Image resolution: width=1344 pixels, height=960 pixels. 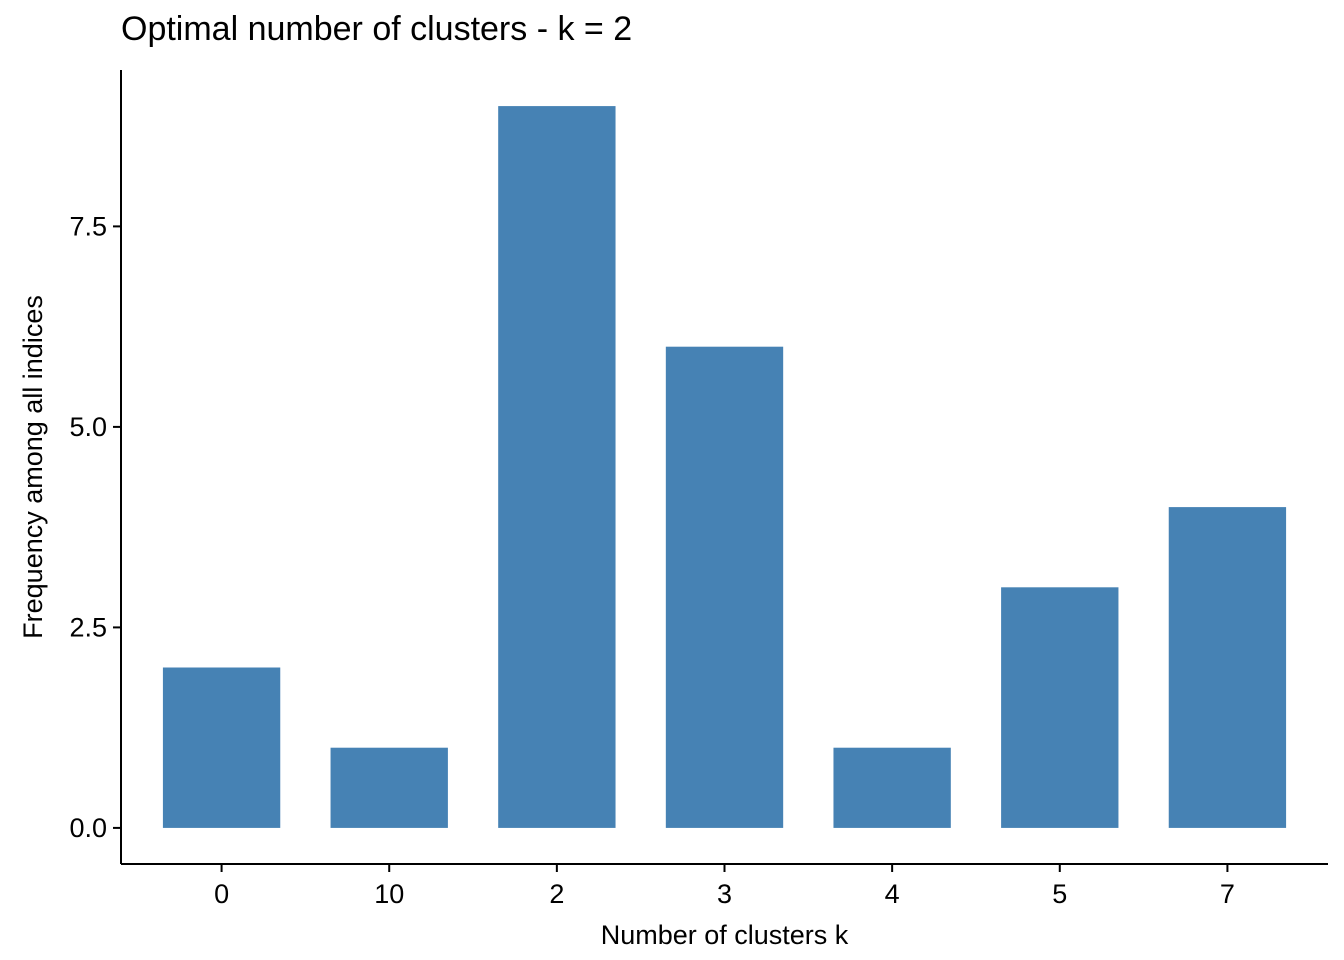 I want to click on x-tick-label: 0, so click(x=221, y=894).